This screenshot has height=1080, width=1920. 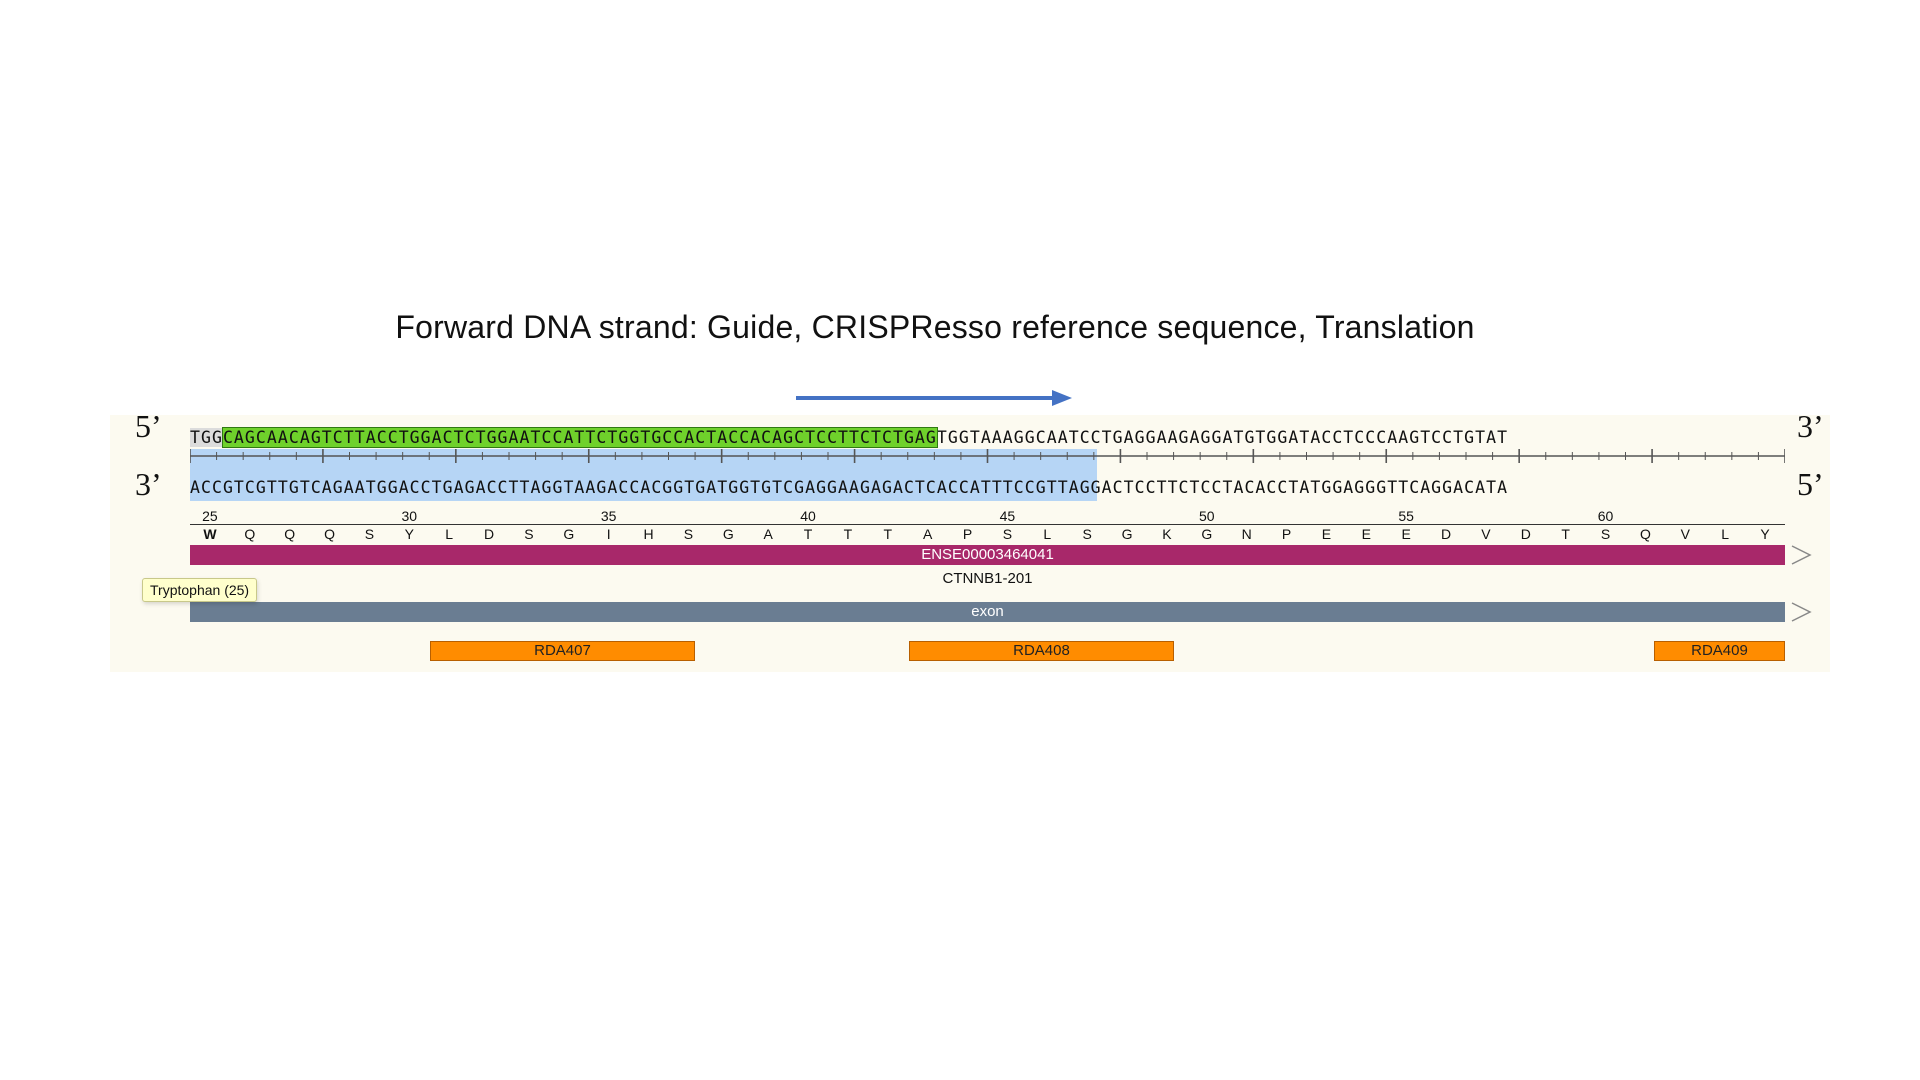 I want to click on amino-acid: K, so click(x=1167, y=534).